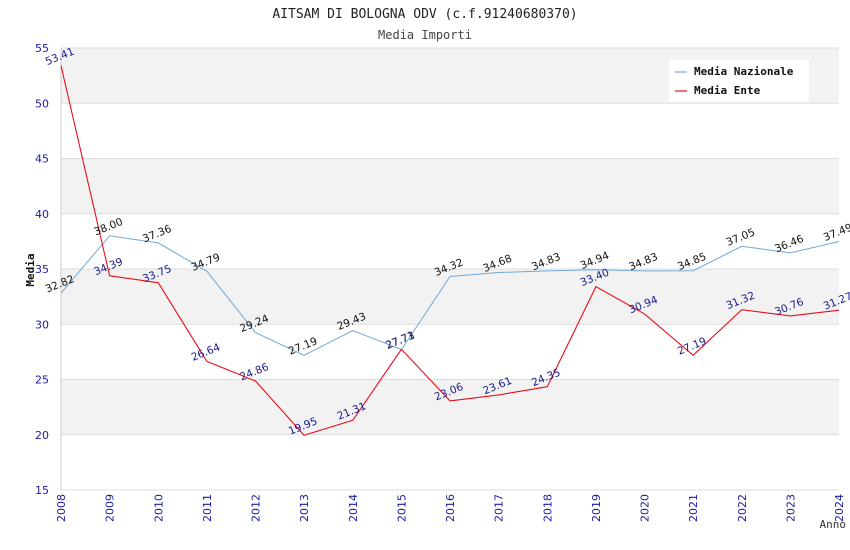  What do you see at coordinates (110, 508) in the screenshot?
I see `x-tick-label: 2009` at bounding box center [110, 508].